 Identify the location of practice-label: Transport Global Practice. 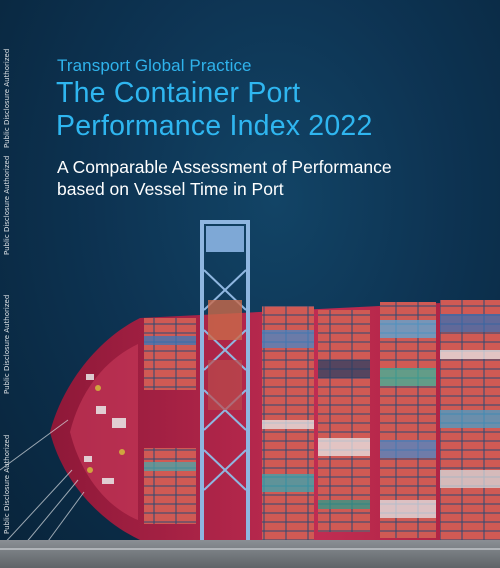
(154, 65).